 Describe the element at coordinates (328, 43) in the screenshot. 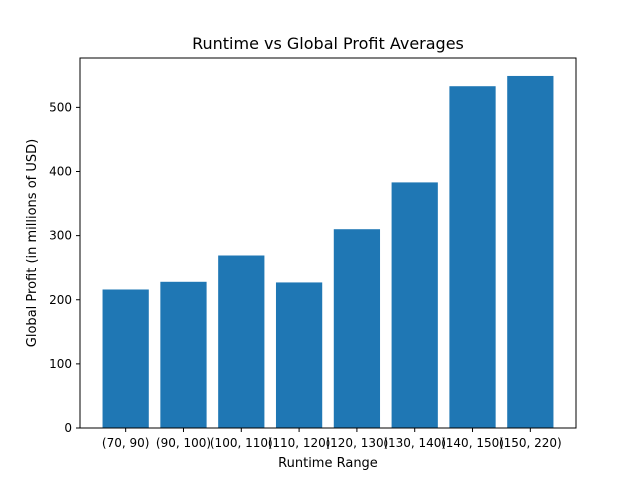

I see `chart-title: Runtime vs Global Profit Averages` at that location.